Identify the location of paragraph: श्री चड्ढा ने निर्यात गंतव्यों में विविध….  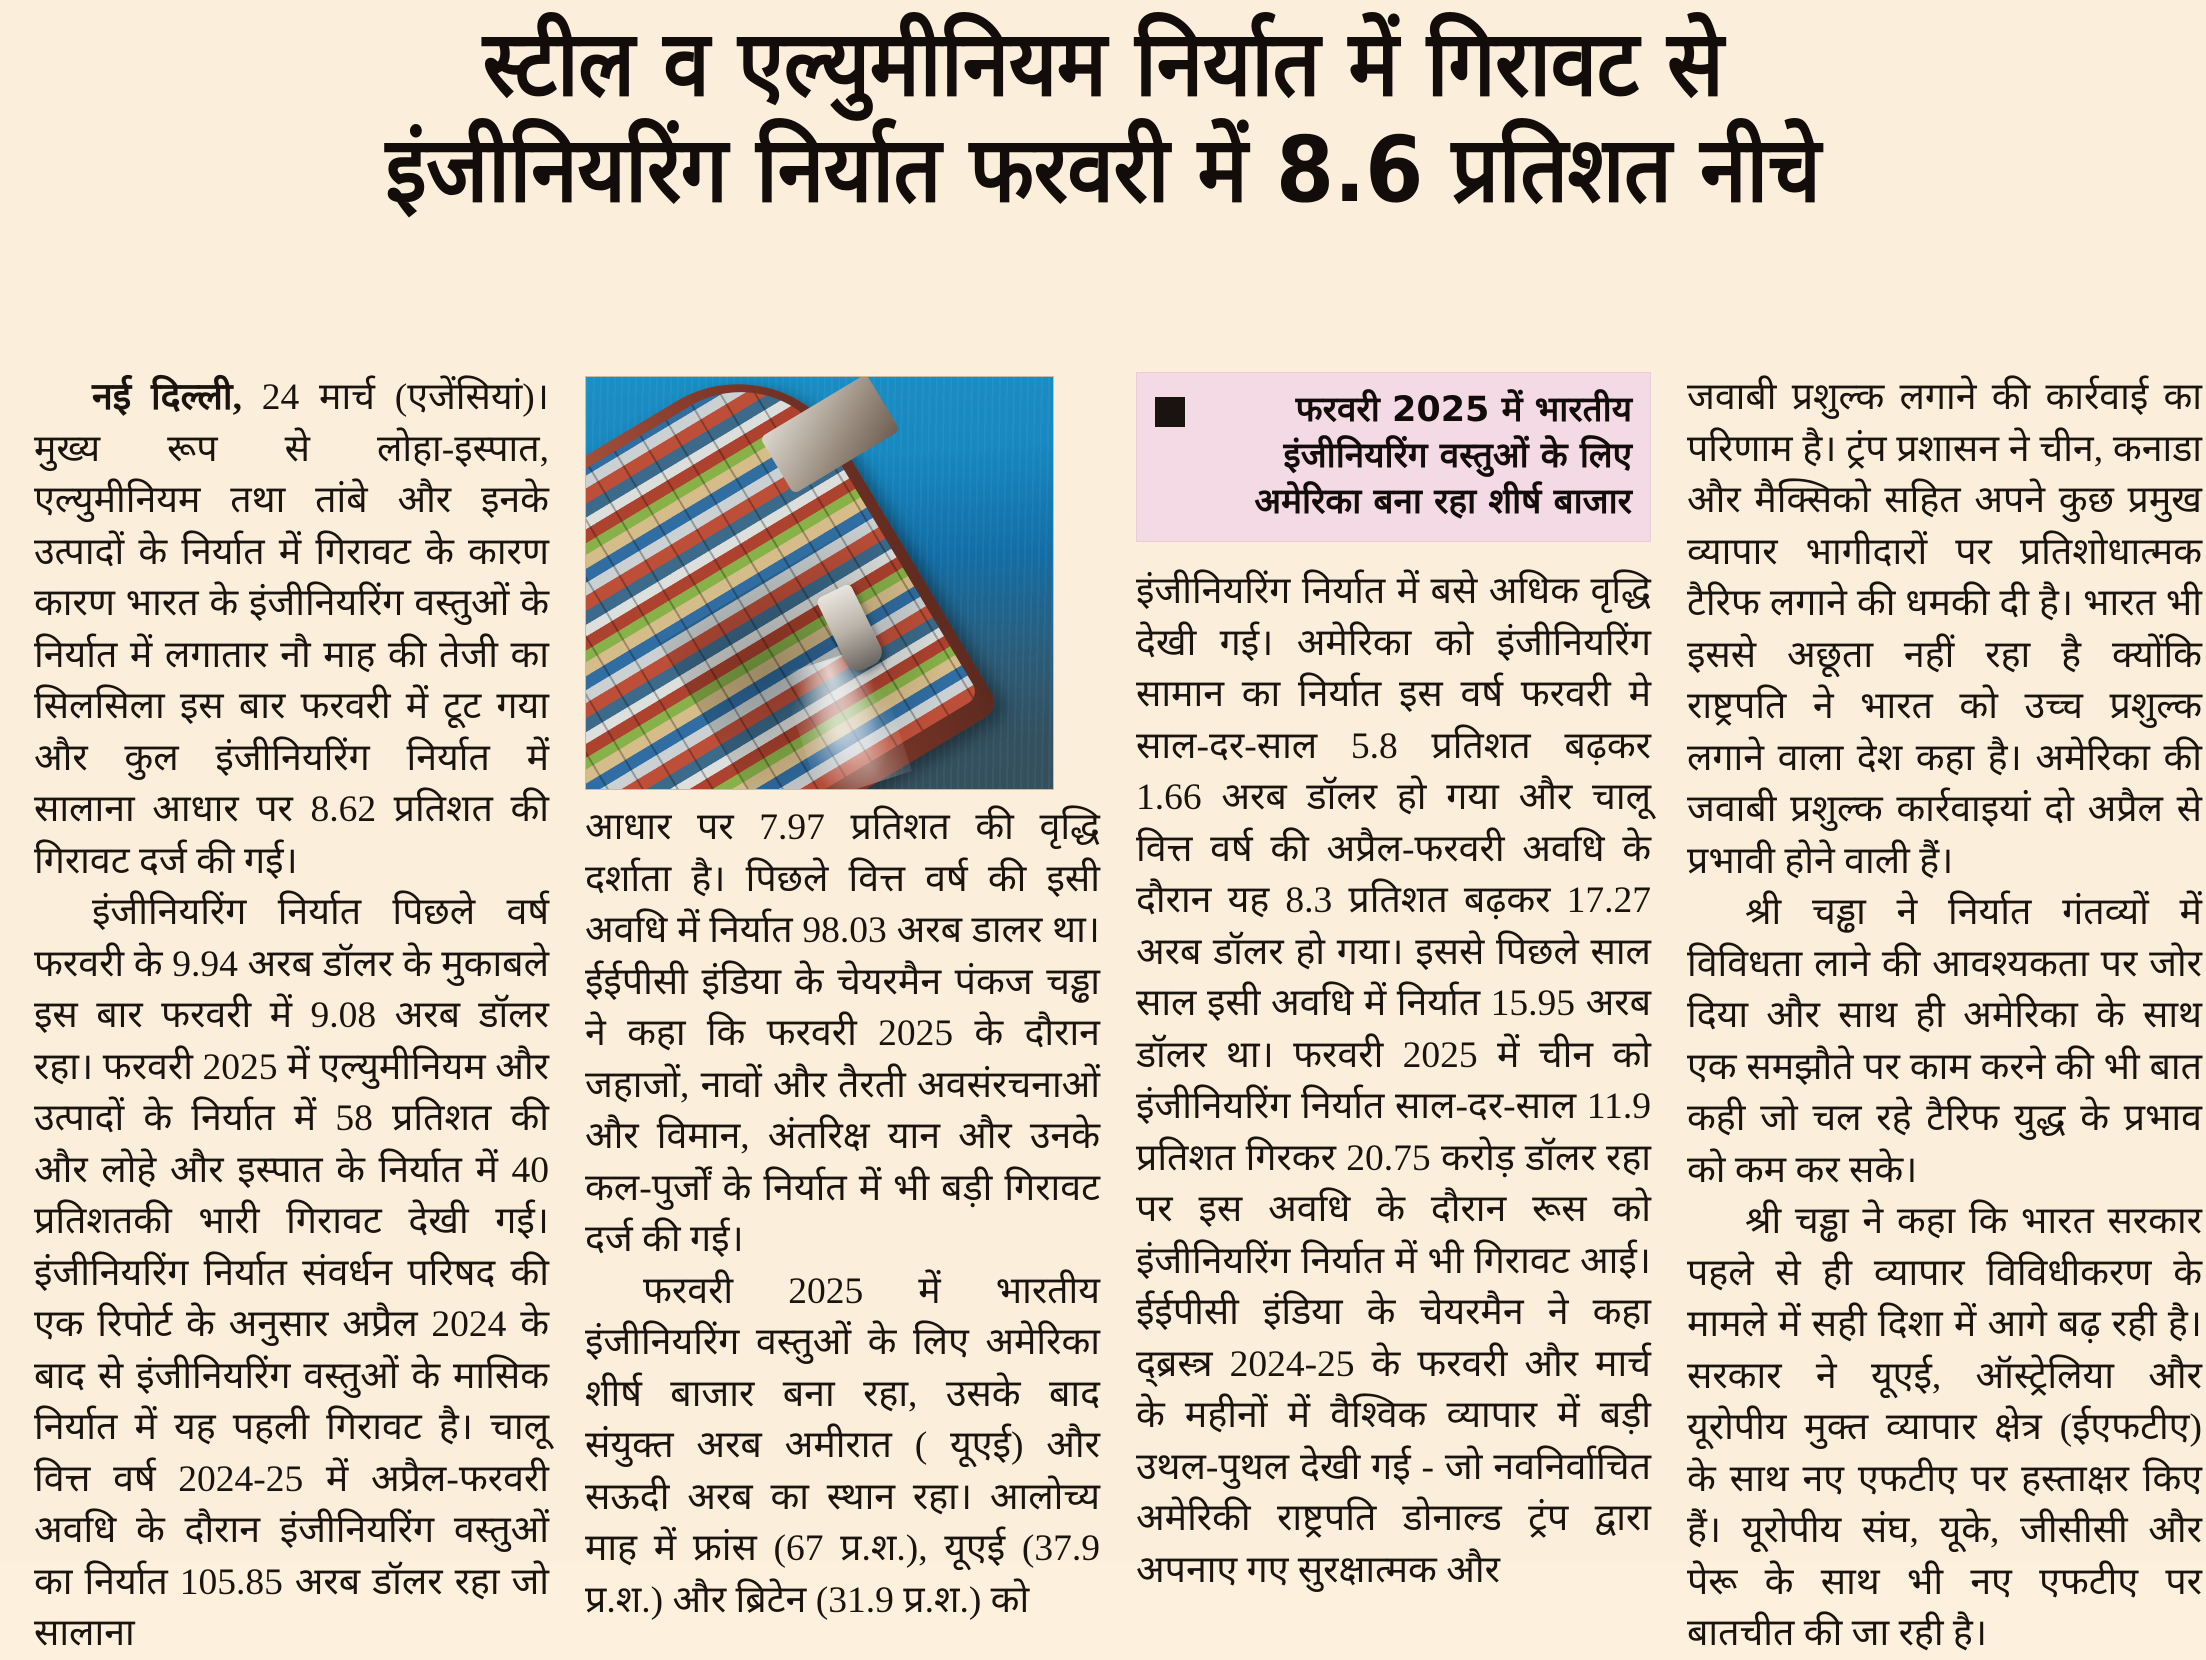
(1944, 1041).